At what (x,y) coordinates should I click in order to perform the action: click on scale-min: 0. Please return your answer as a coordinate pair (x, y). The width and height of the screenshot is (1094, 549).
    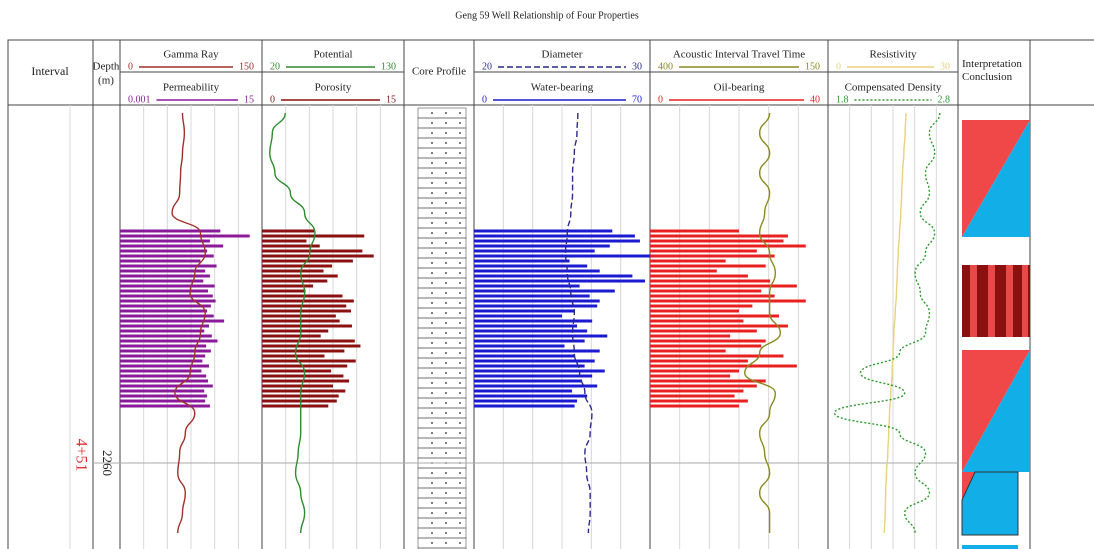
    Looking at the image, I should click on (272, 99).